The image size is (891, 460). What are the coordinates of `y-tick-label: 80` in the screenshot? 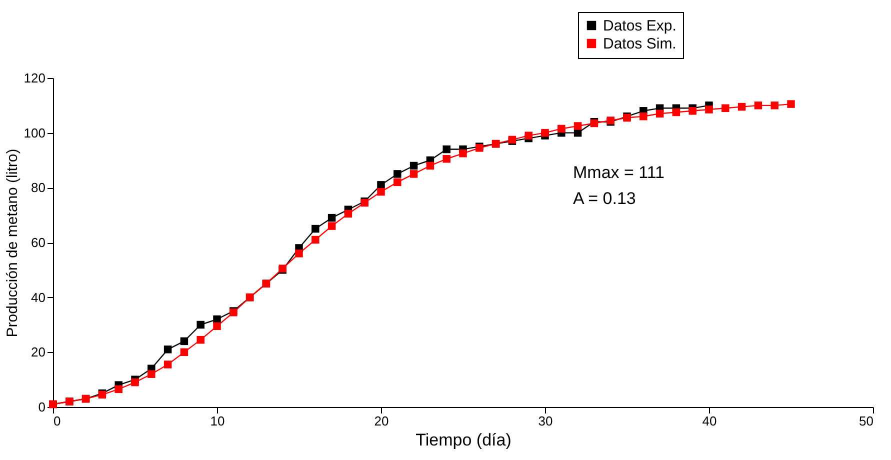 It's located at (38, 188).